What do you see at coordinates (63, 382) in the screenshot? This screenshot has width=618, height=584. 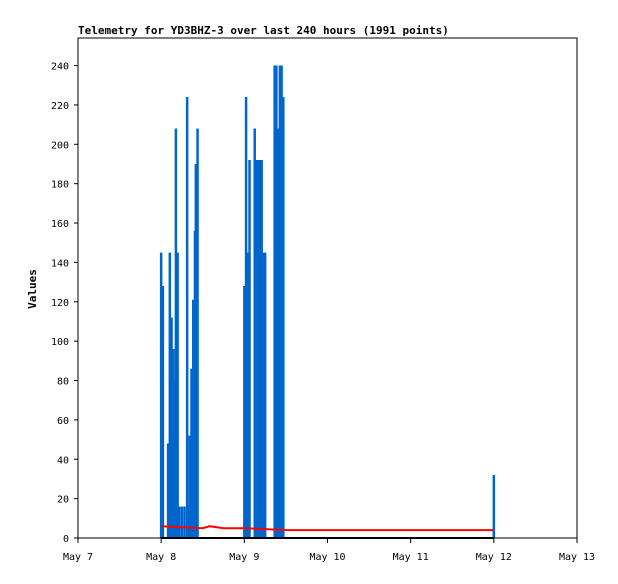 I see `y-tick-label: 80` at bounding box center [63, 382].